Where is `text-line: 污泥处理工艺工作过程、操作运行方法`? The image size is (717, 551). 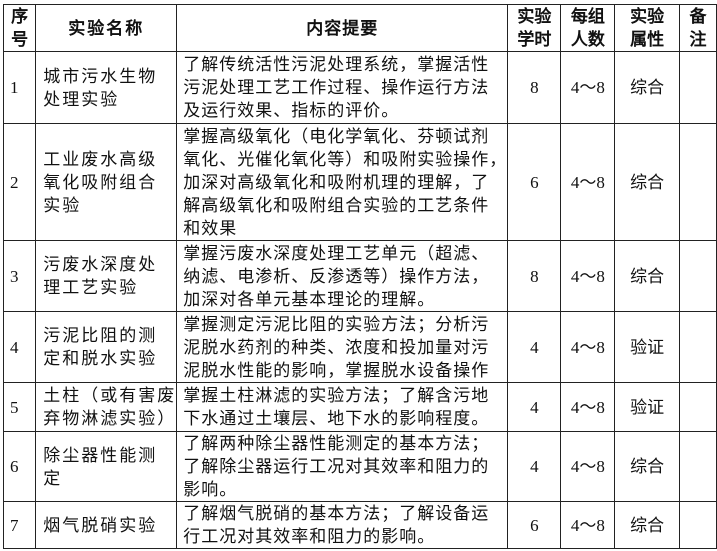 text-line: 污泥处理工艺工作过程、操作运行方法 is located at coordinates (336, 87).